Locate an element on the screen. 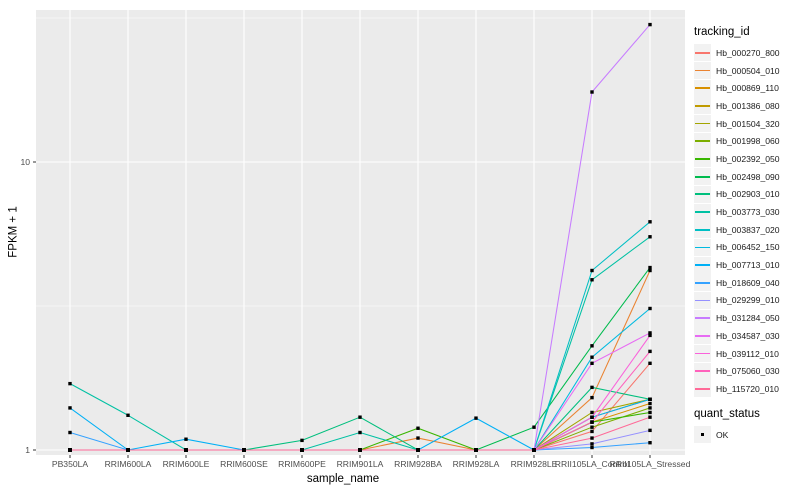  legend-item-label: Hb_001998_060 is located at coordinates (748, 141).